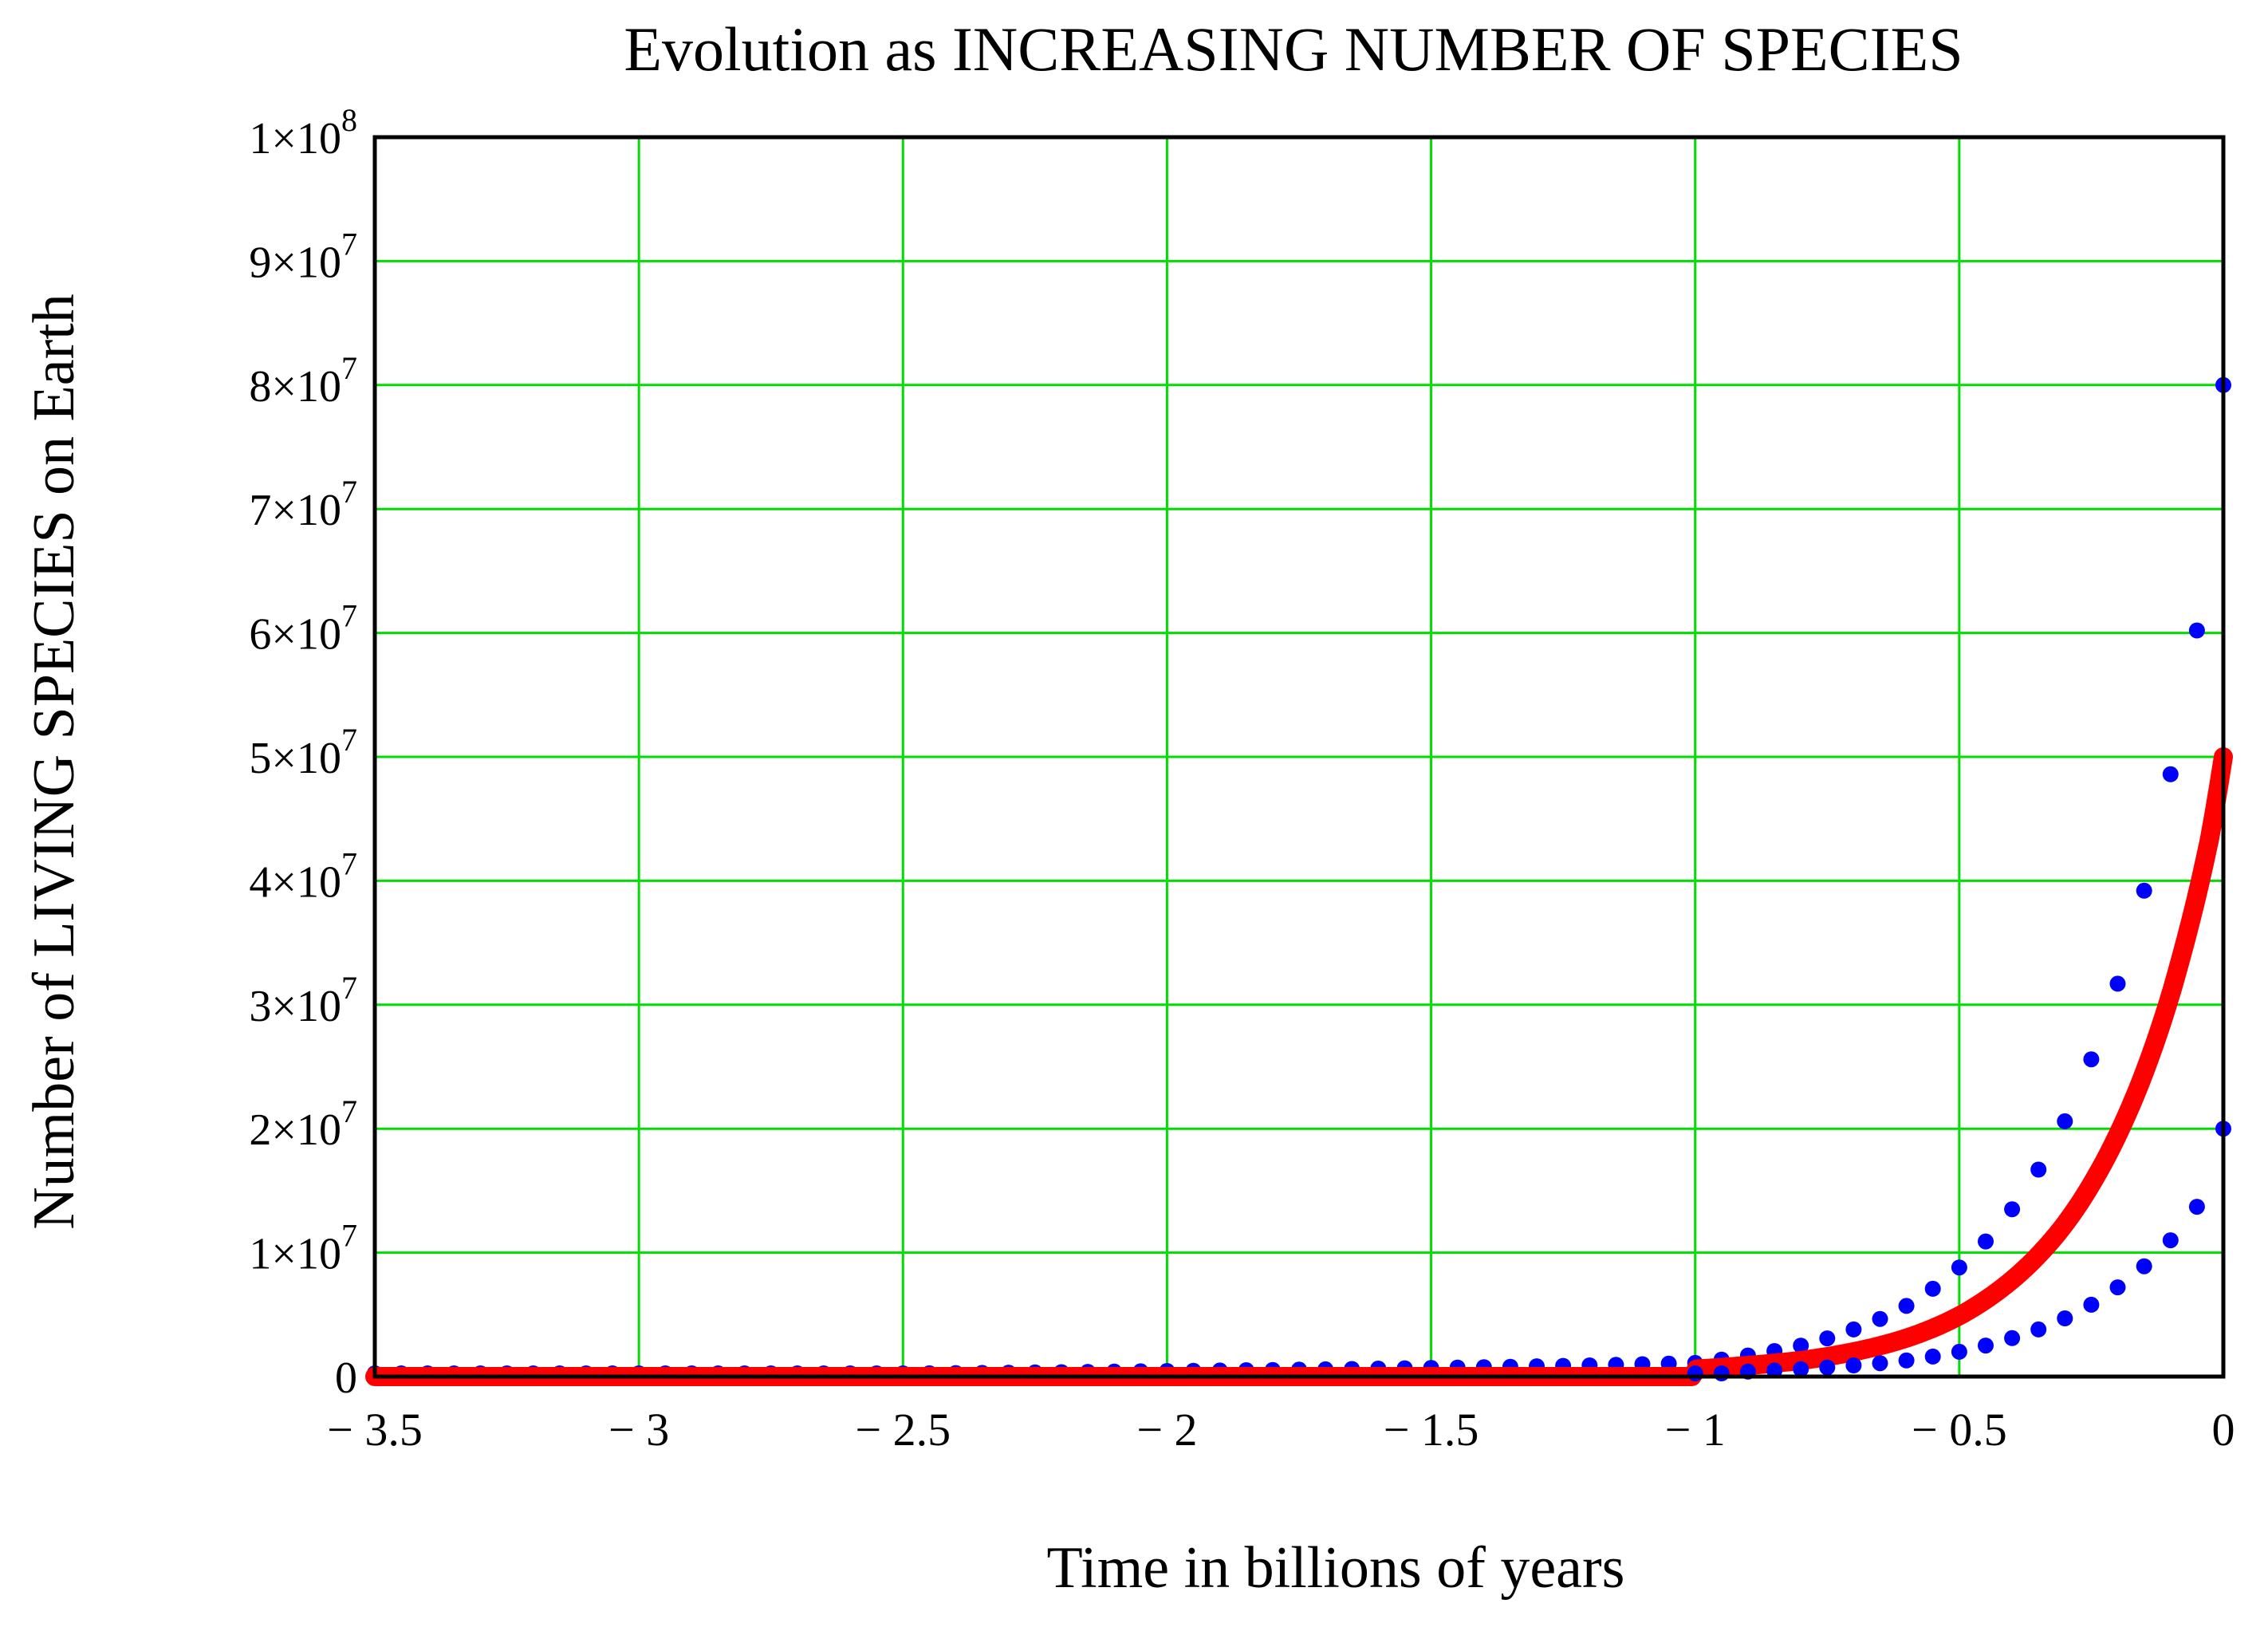 The width and height of the screenshot is (2268, 1627). Describe the element at coordinates (1281, 1430) in the screenshot. I see `x-tick-labels: − 3.5 − 3 − 2.5 − 2 − 1.5 − 1 − 0.5 0` at that location.